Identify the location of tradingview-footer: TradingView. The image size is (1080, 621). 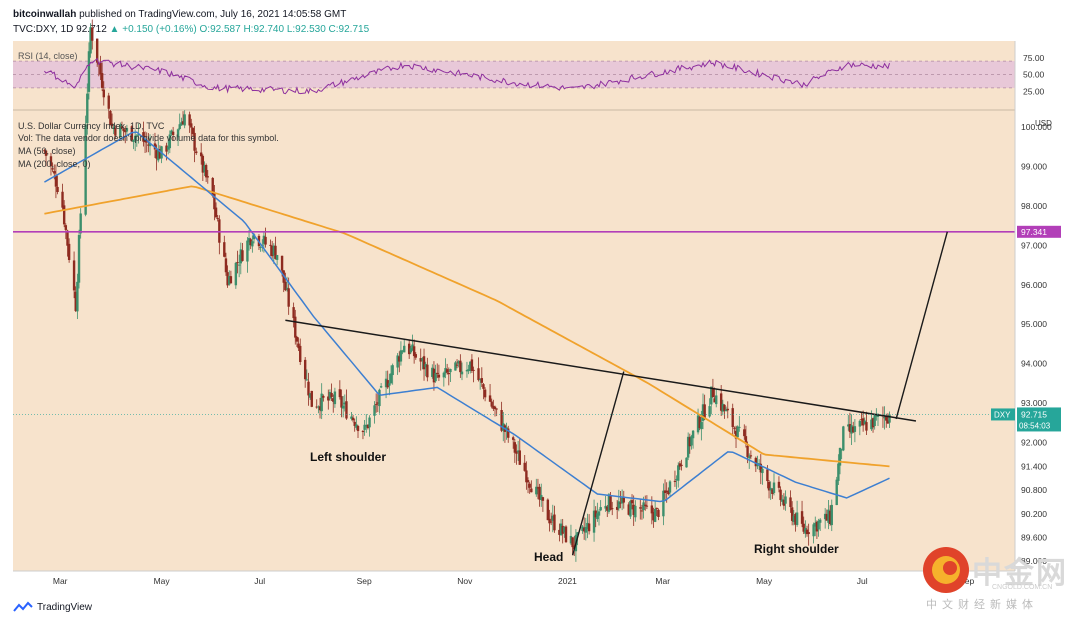
(52, 607).